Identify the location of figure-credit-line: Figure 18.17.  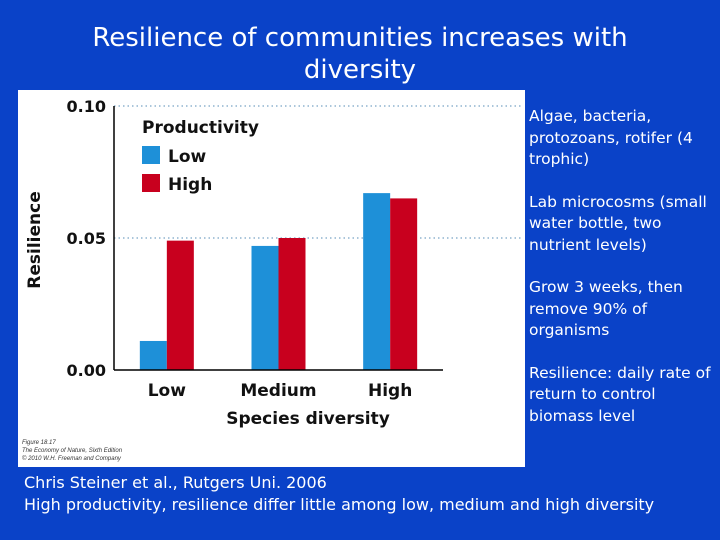
(39, 443).